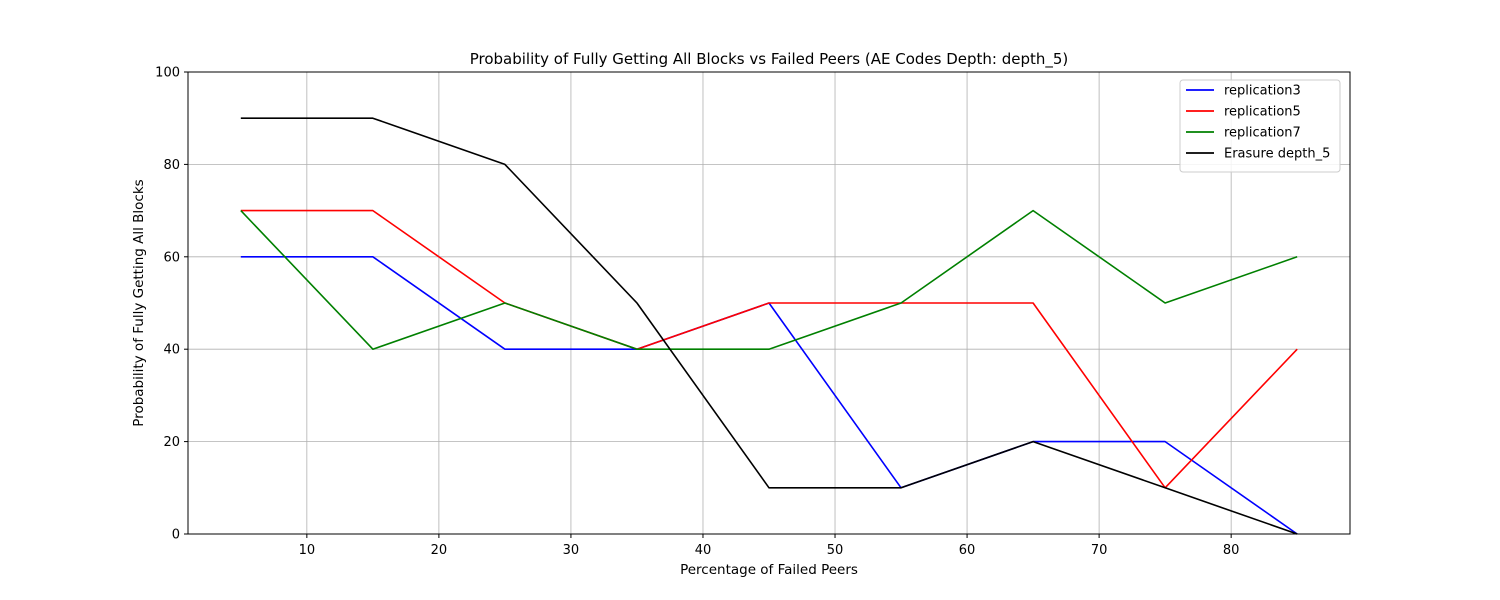  What do you see at coordinates (1099, 550) in the screenshot?
I see `x-tick-label: 70` at bounding box center [1099, 550].